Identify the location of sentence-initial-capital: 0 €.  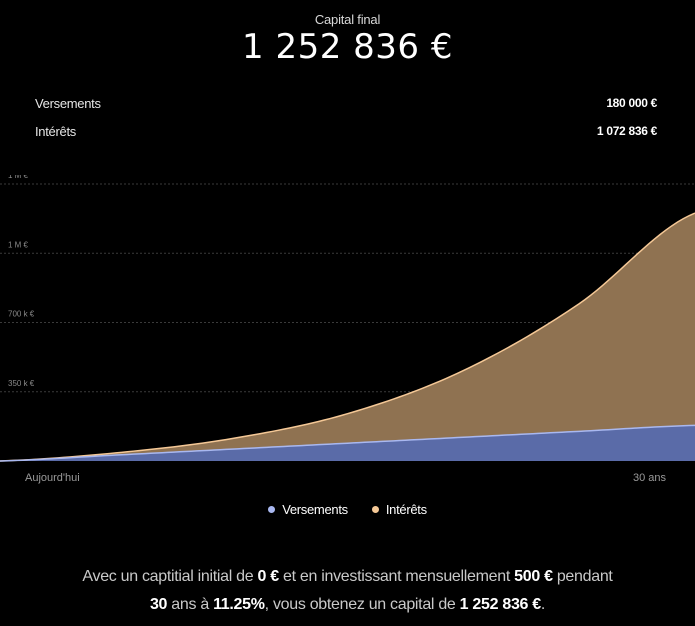
(268, 576).